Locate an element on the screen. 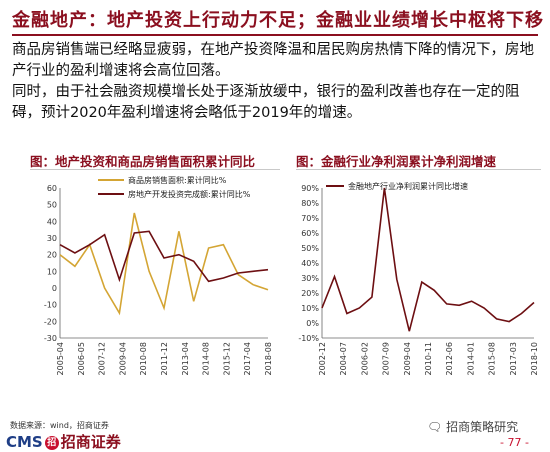  y-tick-label: 30 is located at coordinates (52, 238).